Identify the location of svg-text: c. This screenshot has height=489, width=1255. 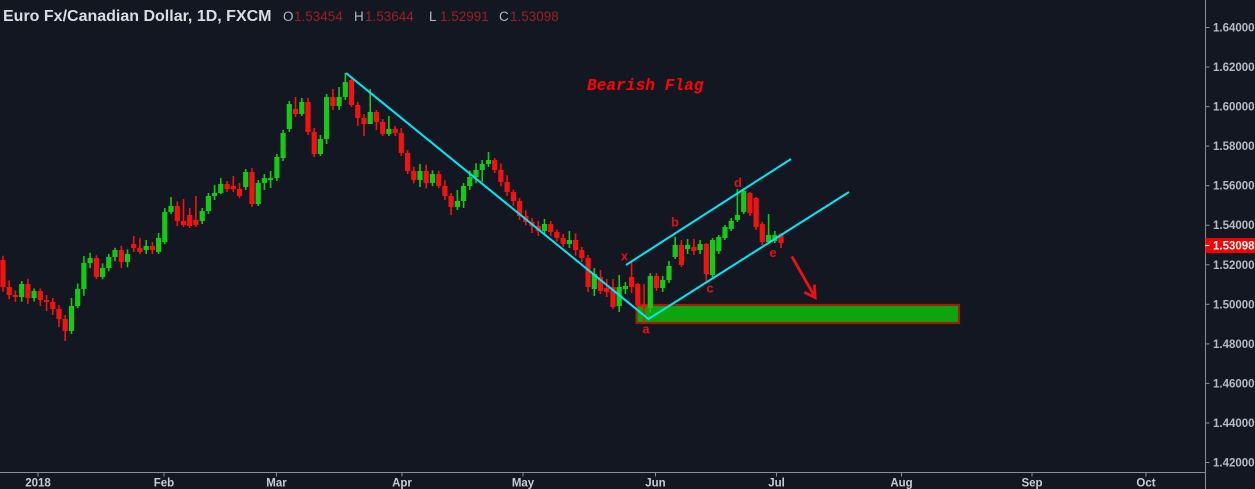
(709, 288).